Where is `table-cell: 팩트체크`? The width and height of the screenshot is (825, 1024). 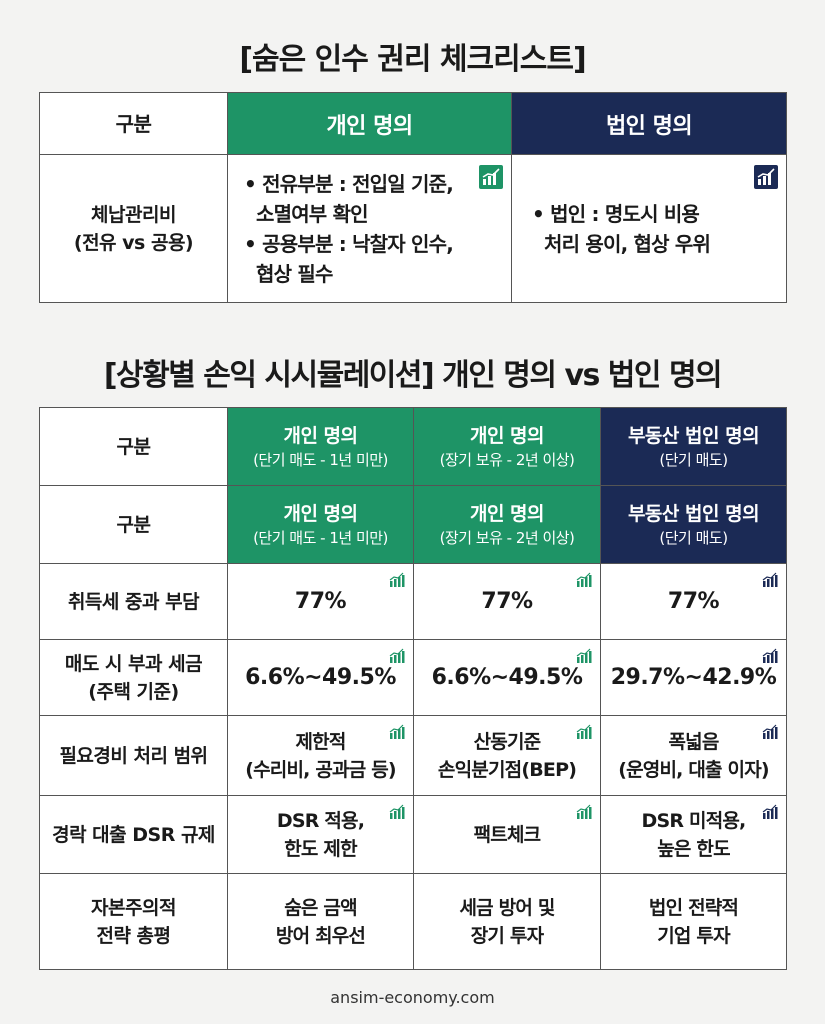
table-cell: 팩트체크 is located at coordinates (507, 834).